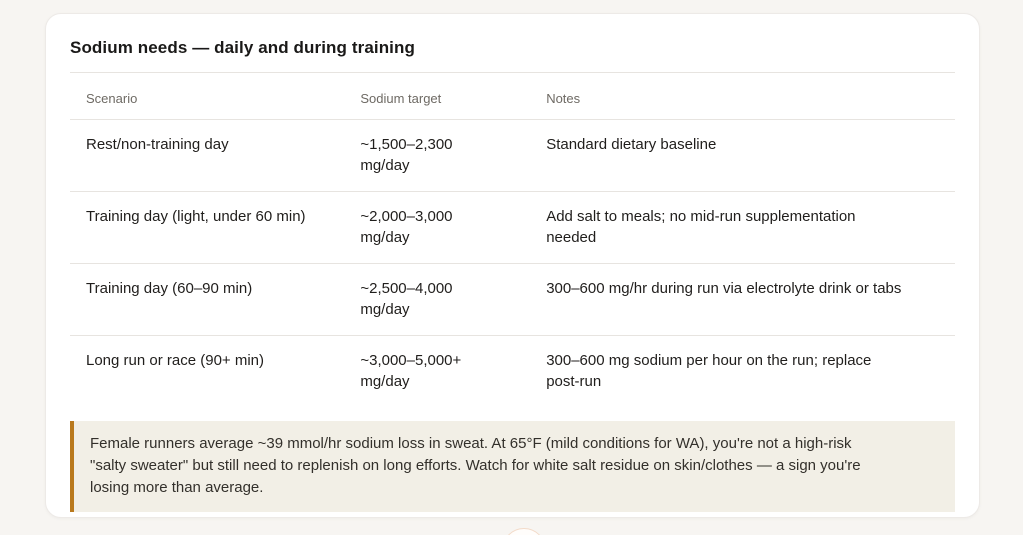 The image size is (1023, 535). Describe the element at coordinates (411, 371) in the screenshot. I see `cell-sodium-target: ~3,000–5,000+ mg/day` at that location.